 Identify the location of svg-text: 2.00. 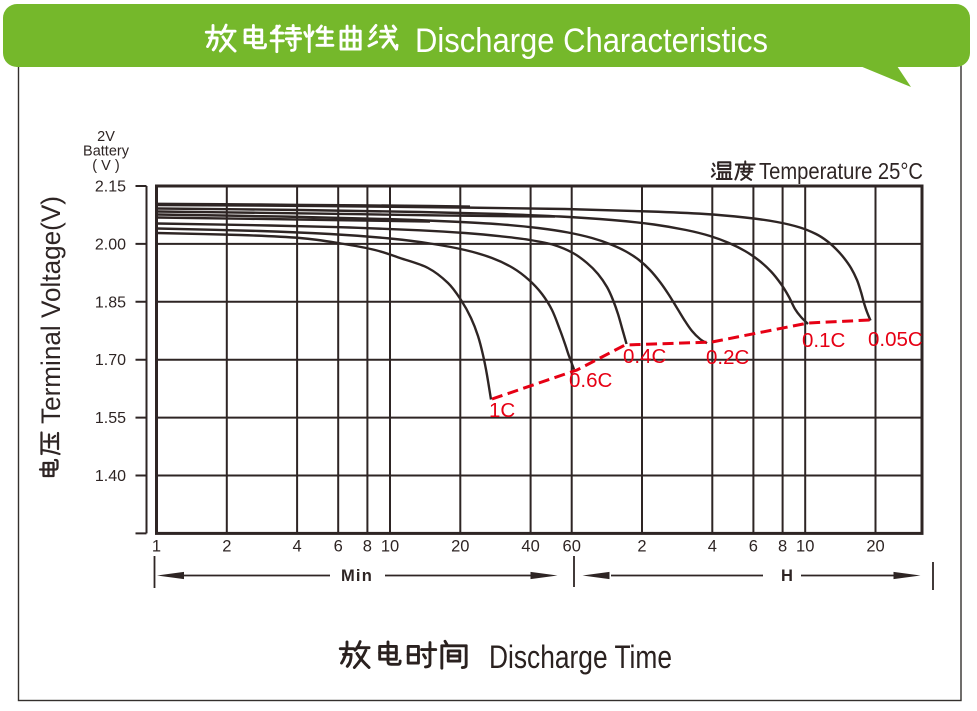
(110, 244).